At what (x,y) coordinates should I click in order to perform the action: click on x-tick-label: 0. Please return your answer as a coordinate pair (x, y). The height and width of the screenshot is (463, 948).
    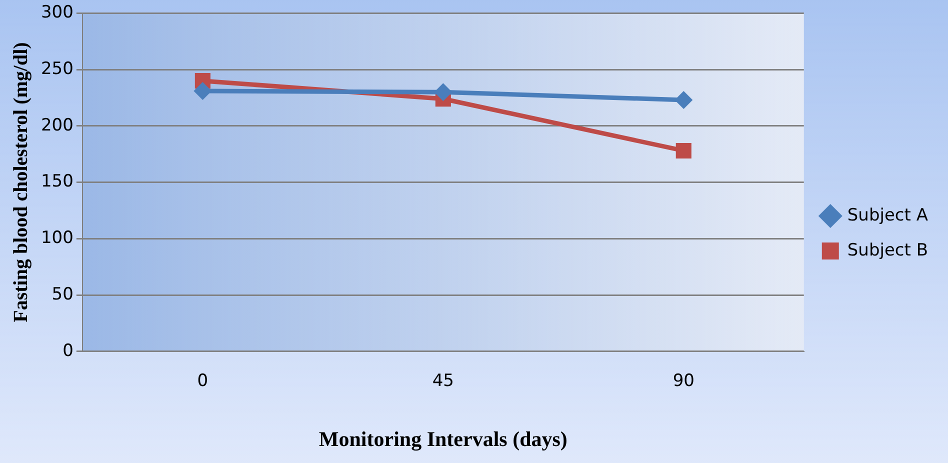
    Looking at the image, I should click on (202, 381).